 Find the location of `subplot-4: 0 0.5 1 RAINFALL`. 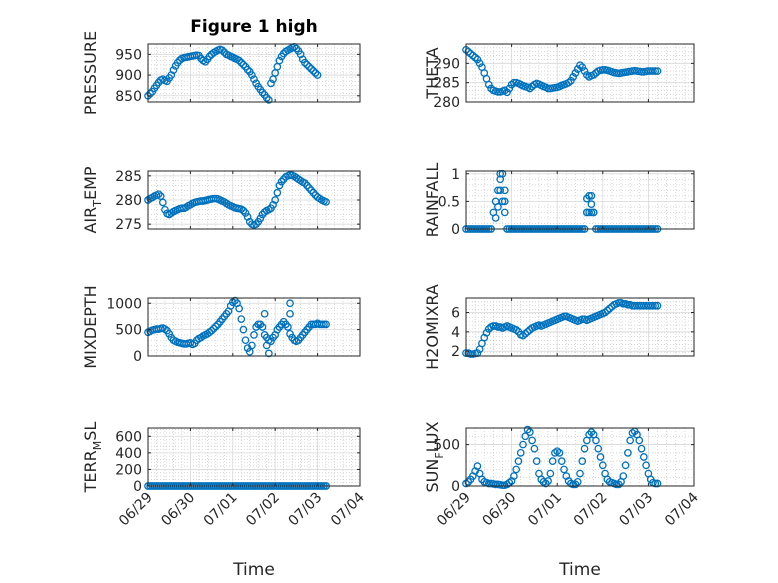

subplot-4: 0 0.5 1 RAINFALL is located at coordinates (559, 200).